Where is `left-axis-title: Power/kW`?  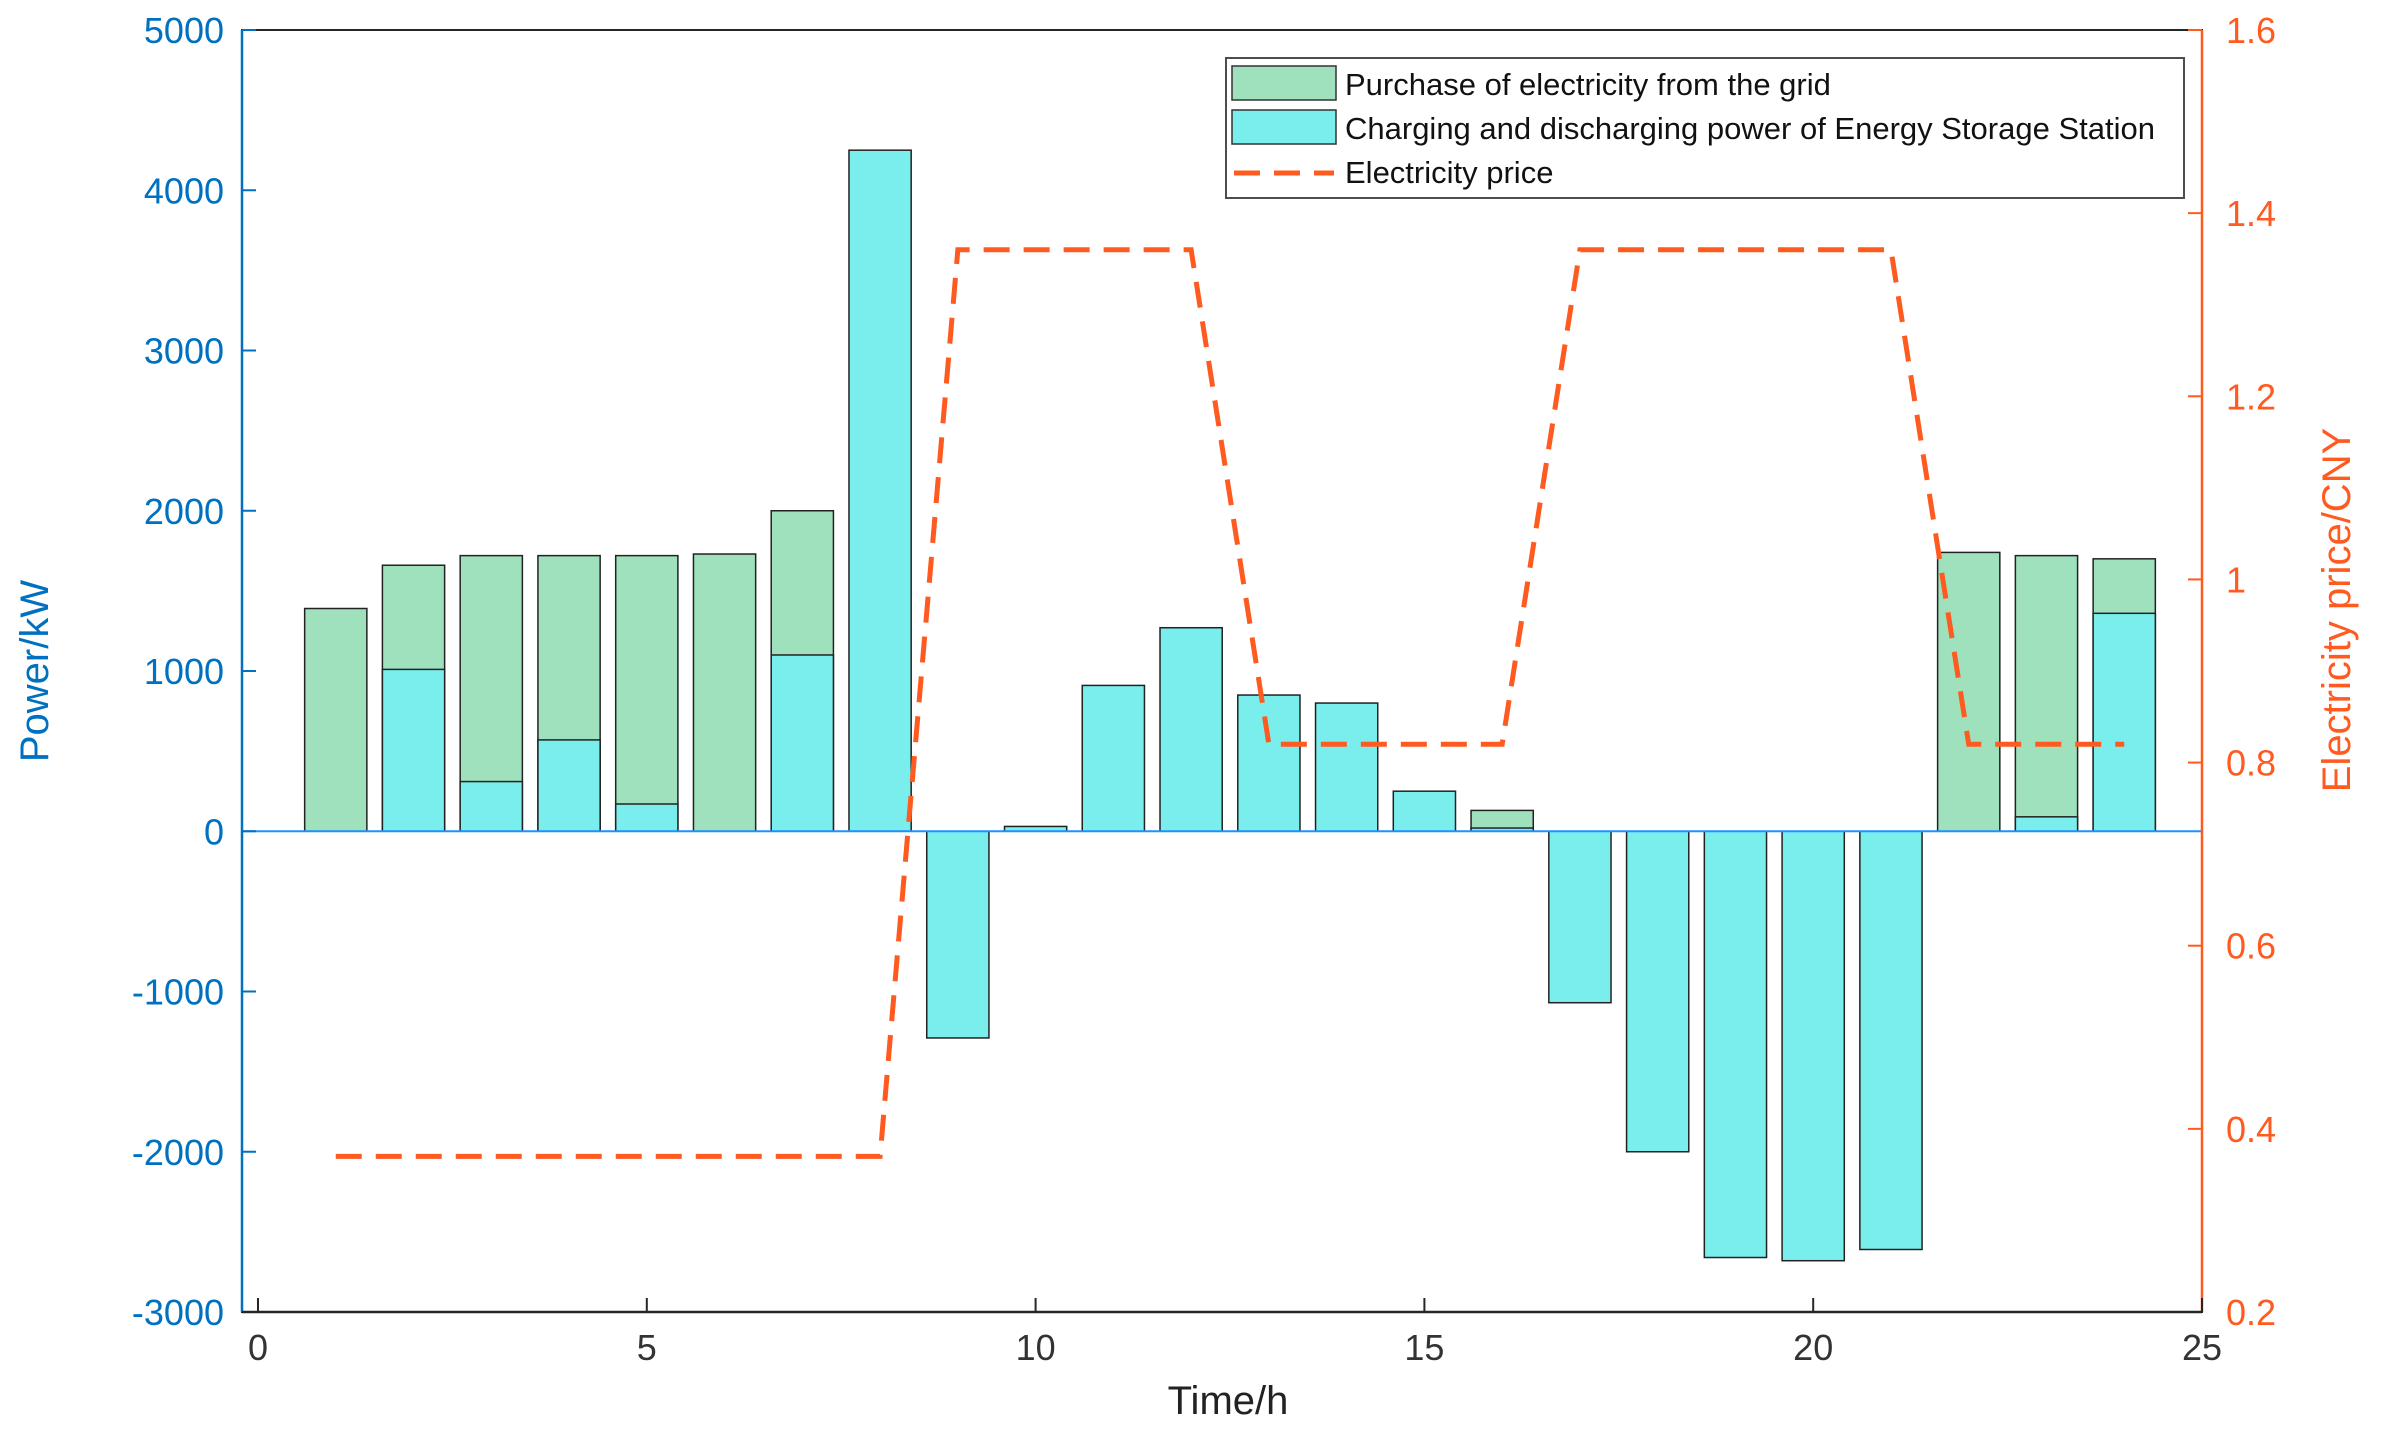
left-axis-title: Power/kW is located at coordinates (35, 671).